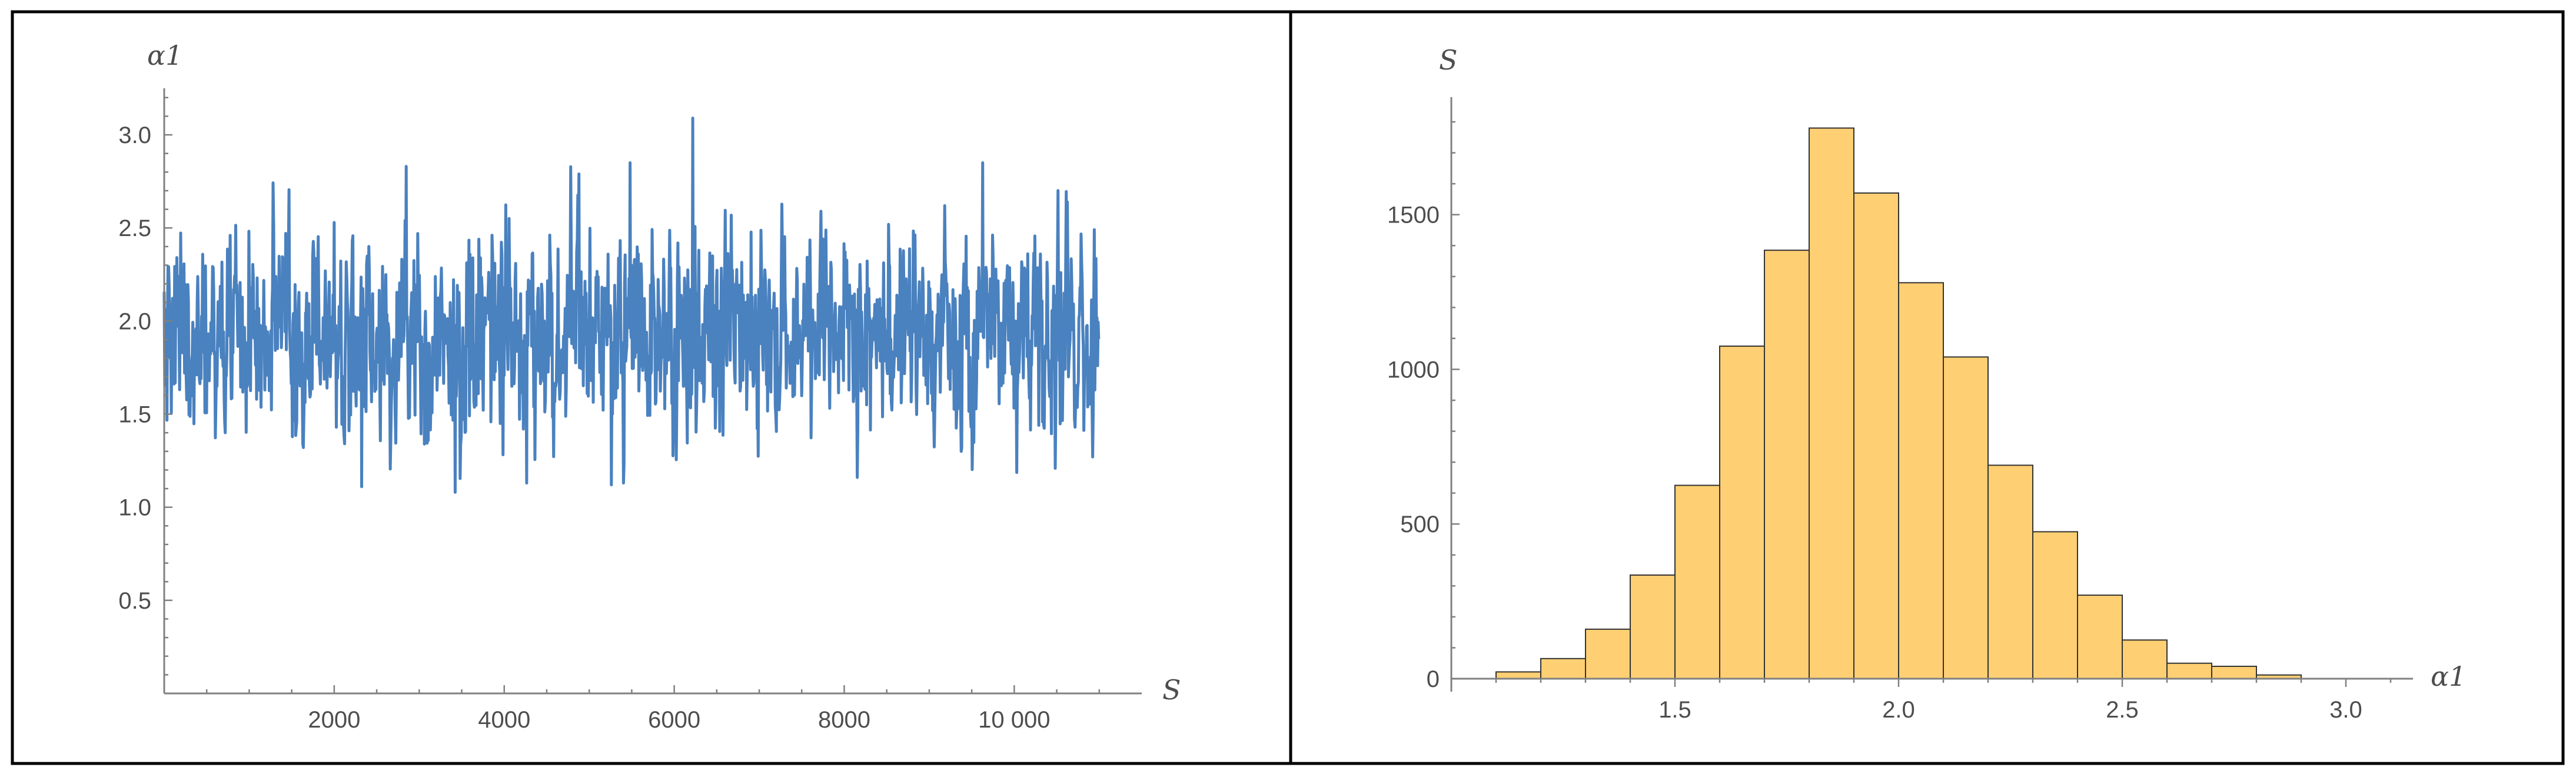 The image size is (2576, 777). Describe the element at coordinates (1423, 406) in the screenshot. I see `hist-y-ticks: 0 500 1000 1500` at that location.